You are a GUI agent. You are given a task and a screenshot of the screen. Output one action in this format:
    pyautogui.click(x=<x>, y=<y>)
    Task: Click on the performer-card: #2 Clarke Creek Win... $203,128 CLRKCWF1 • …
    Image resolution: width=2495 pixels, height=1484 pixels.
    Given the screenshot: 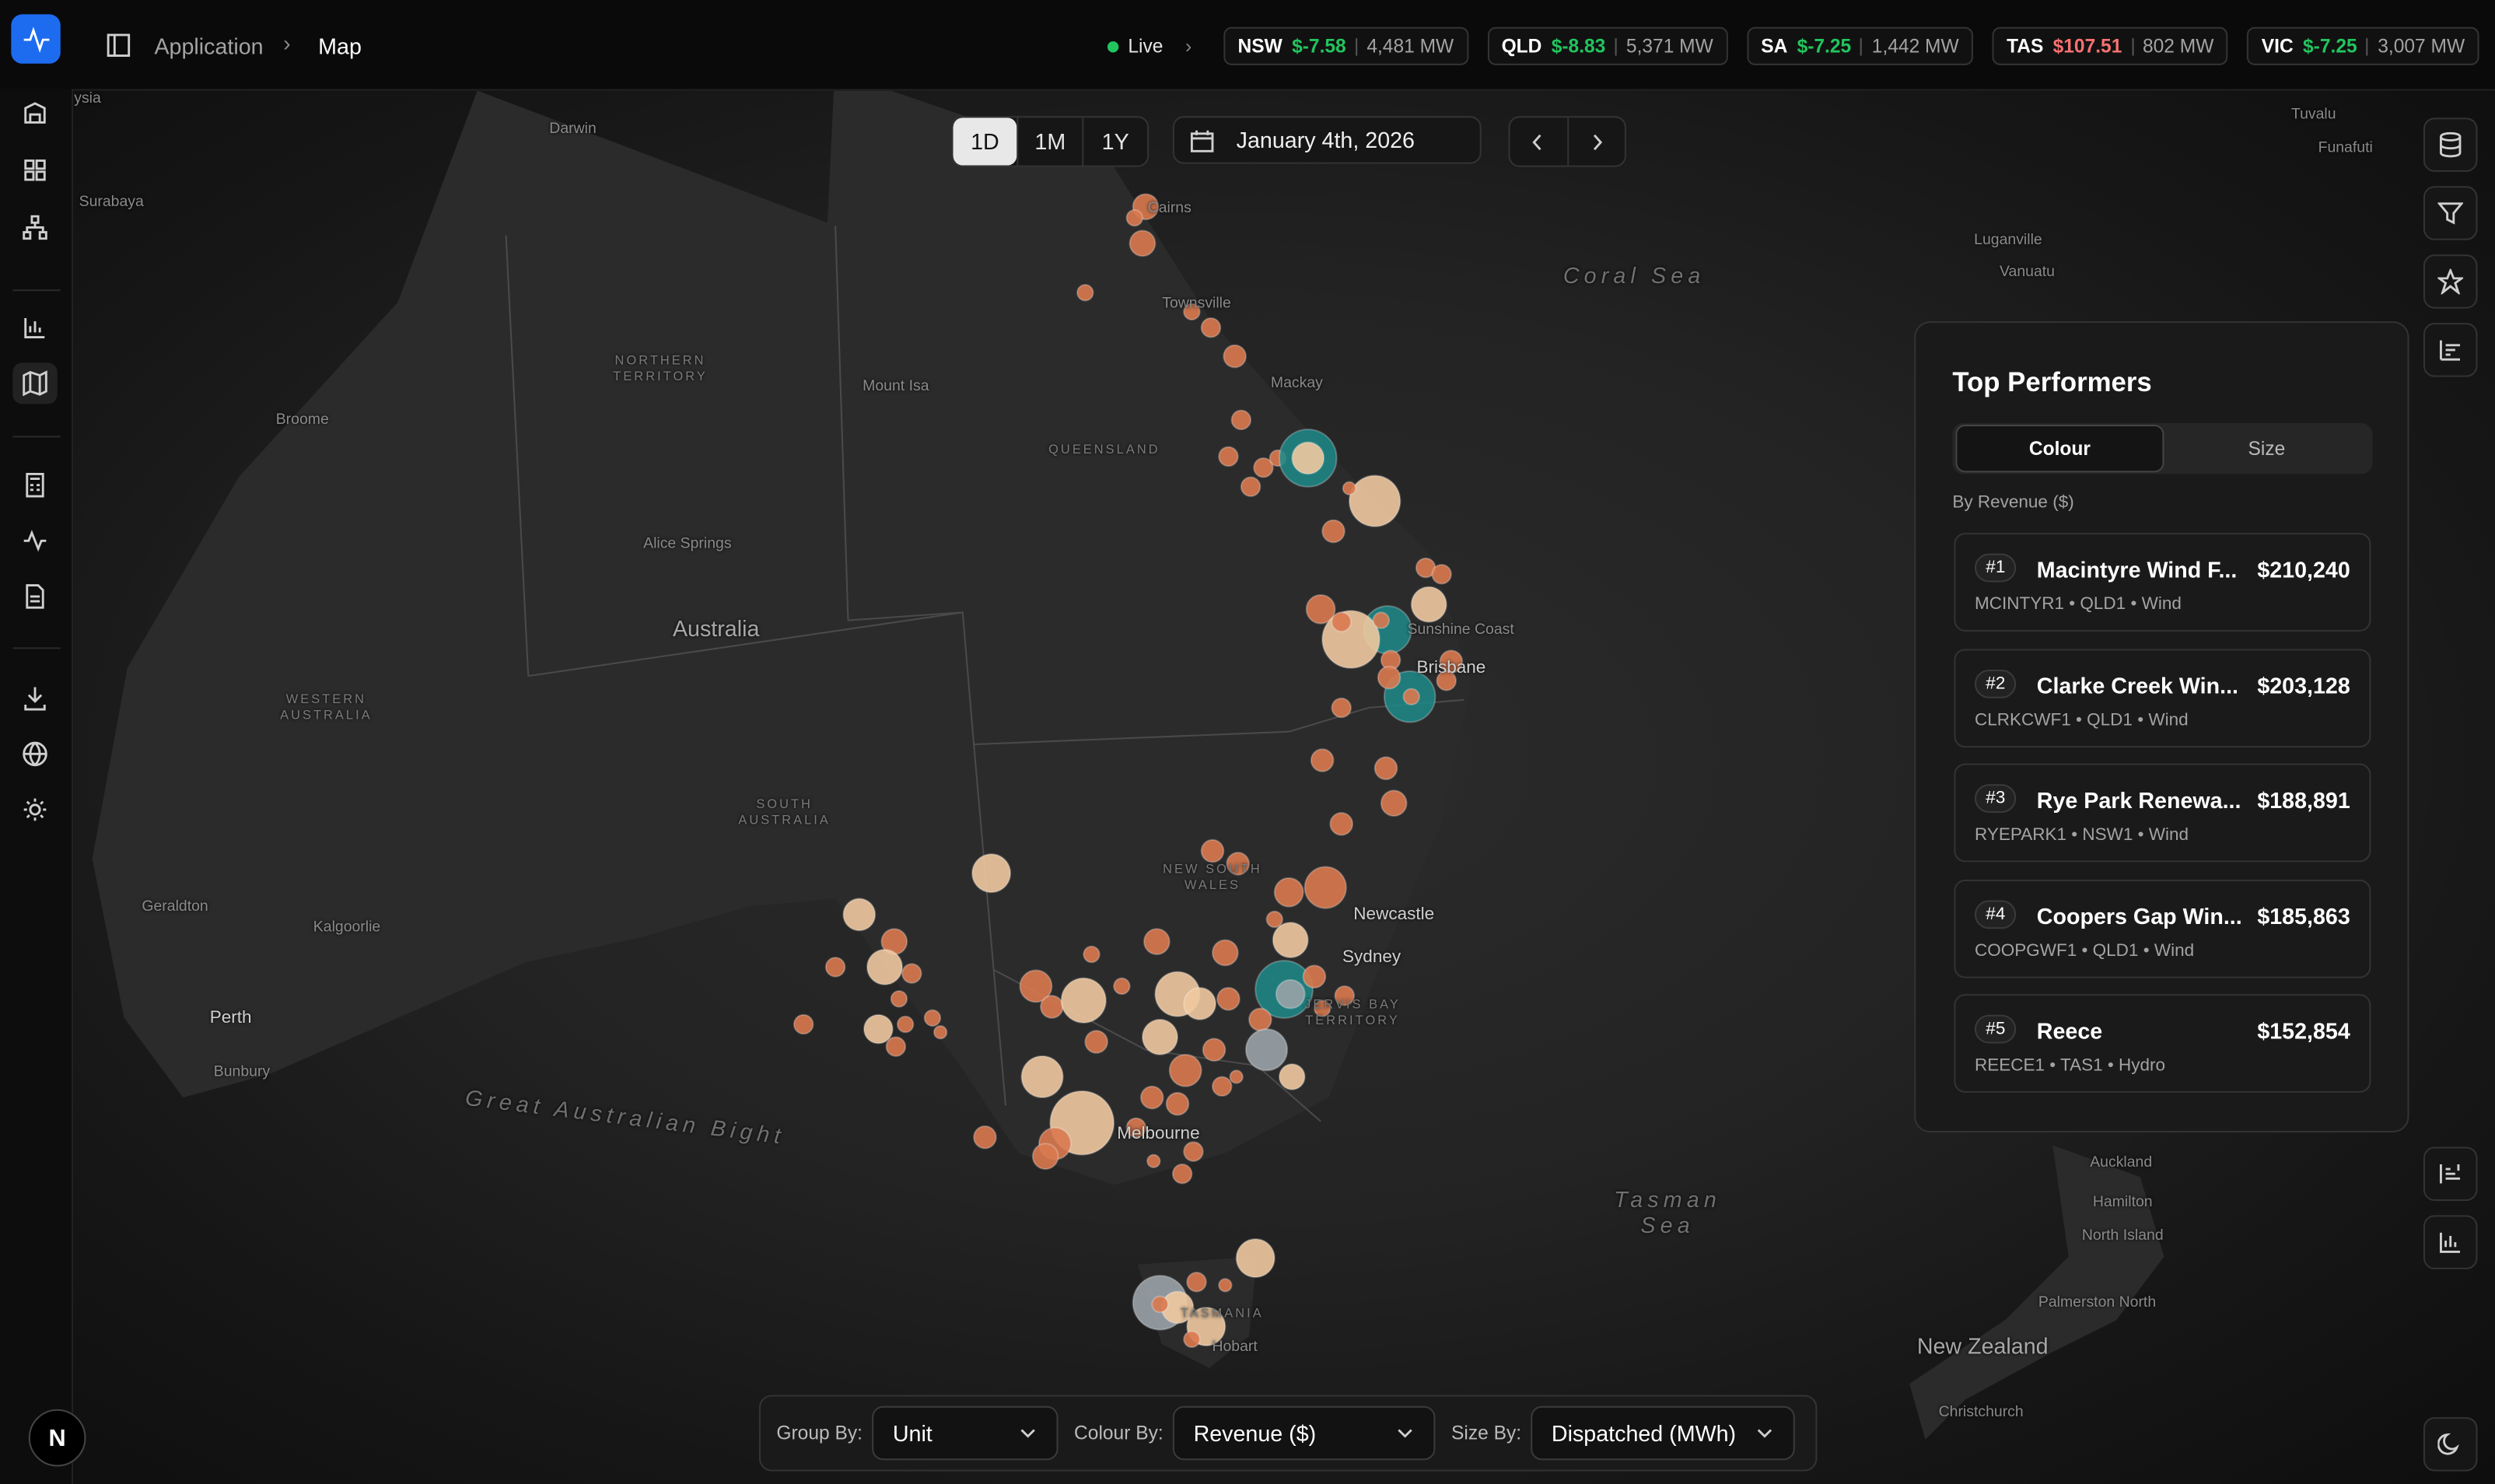 What is the action you would take?
    pyautogui.click(x=2162, y=697)
    